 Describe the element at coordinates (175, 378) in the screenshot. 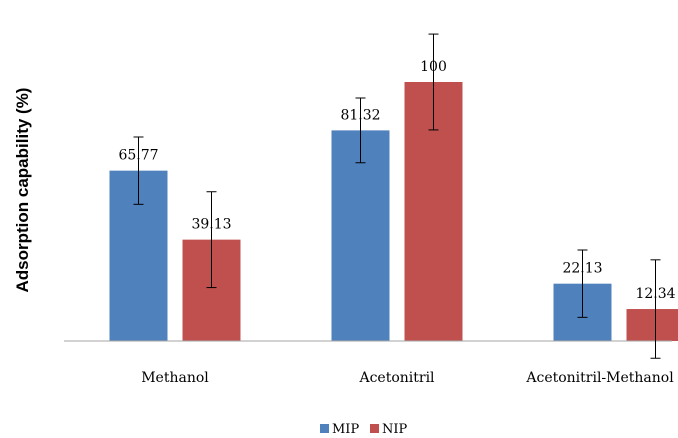

I see `category-label-1: Methanol` at that location.